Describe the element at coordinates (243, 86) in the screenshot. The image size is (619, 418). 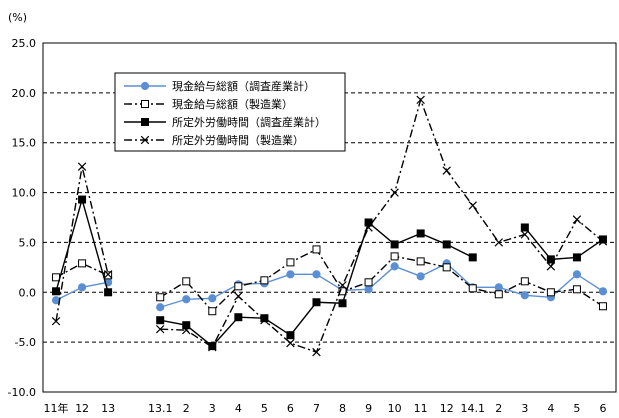
I see `legend-label: 現金給与総額（調査産業計）` at that location.